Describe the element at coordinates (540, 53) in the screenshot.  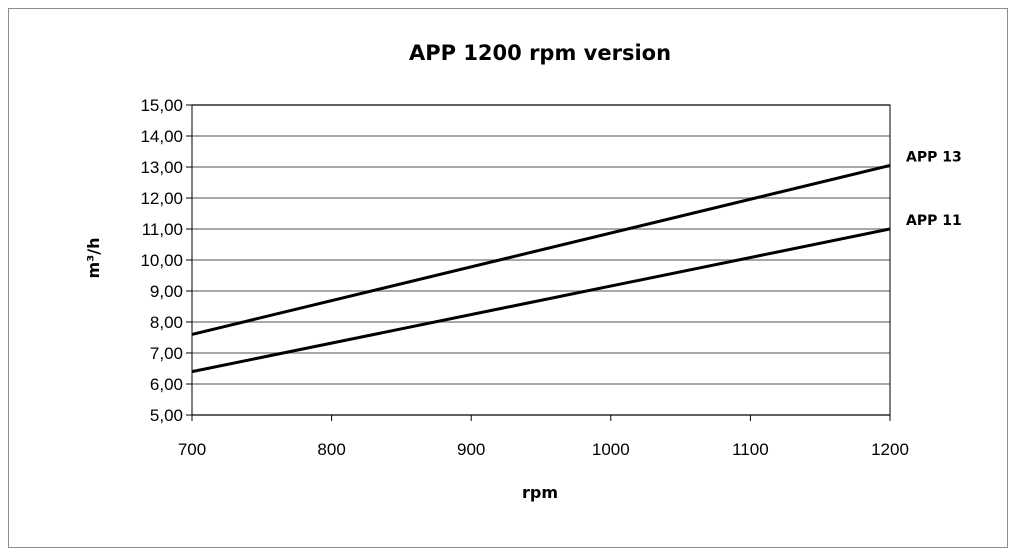
I see `chart-title: APP 1200 rpm version` at that location.